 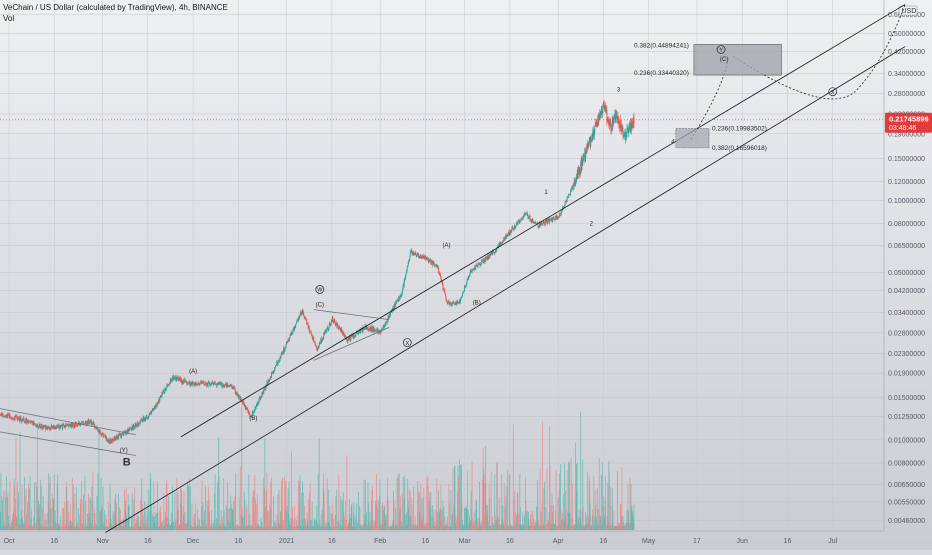 I want to click on time-tick-label: 17, so click(x=697, y=541).